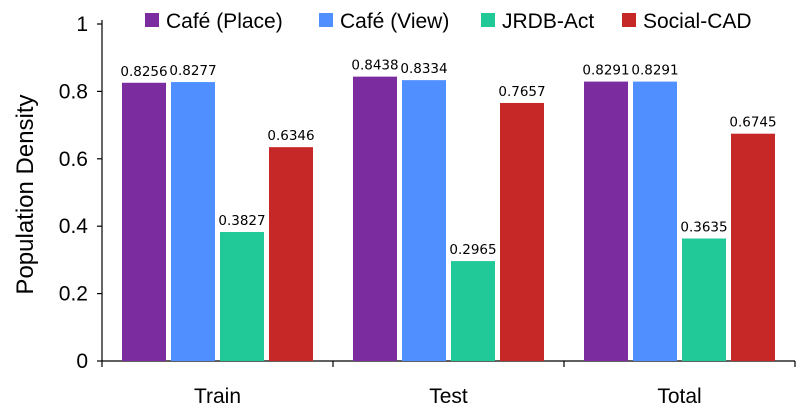 The image size is (797, 415). I want to click on legend-label: Café (View), so click(394, 21).